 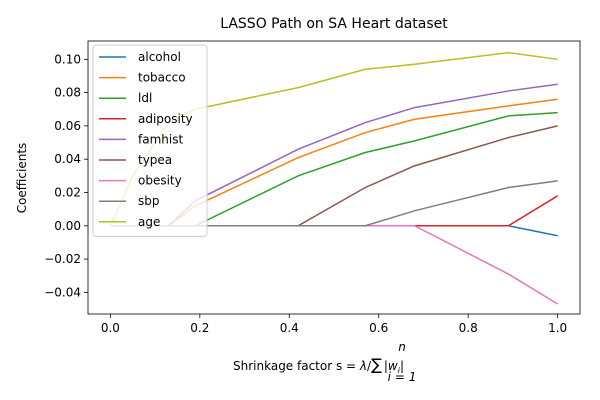 I want to click on x-axis-label: Shrinkage factor s = λ/∑ |wi|, so click(x=318, y=365).